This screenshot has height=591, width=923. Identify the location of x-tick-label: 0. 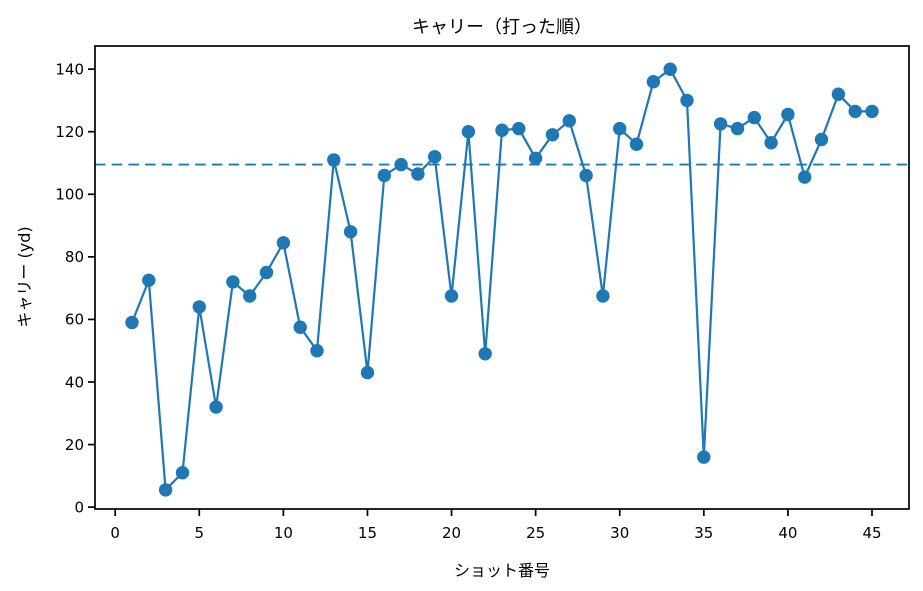
(115, 533).